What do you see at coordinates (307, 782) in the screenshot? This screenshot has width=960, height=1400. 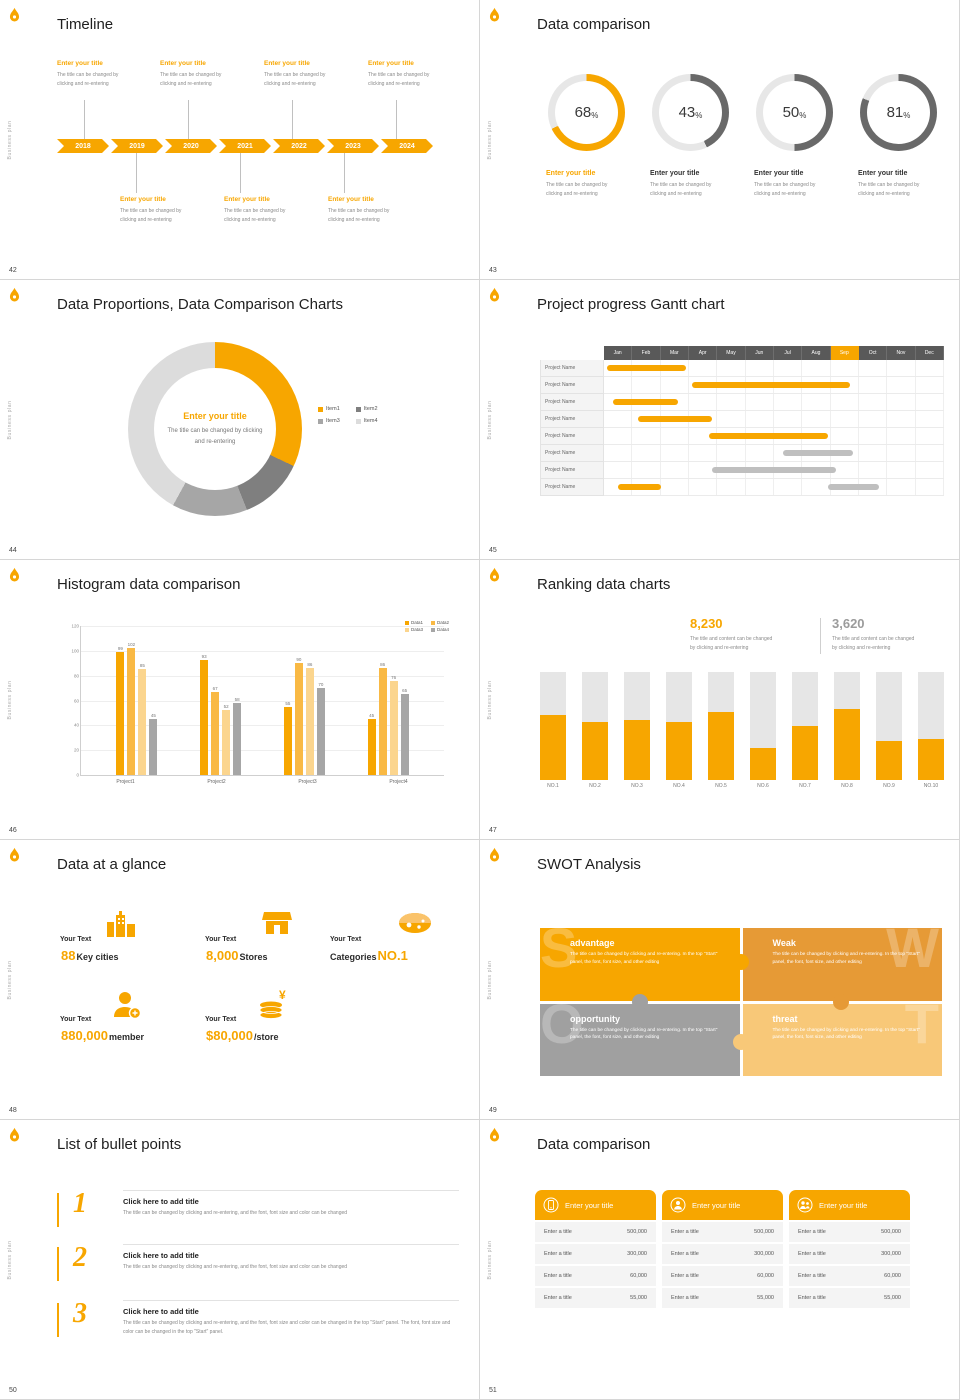 I see `histogram-xlabel: Project3` at bounding box center [307, 782].